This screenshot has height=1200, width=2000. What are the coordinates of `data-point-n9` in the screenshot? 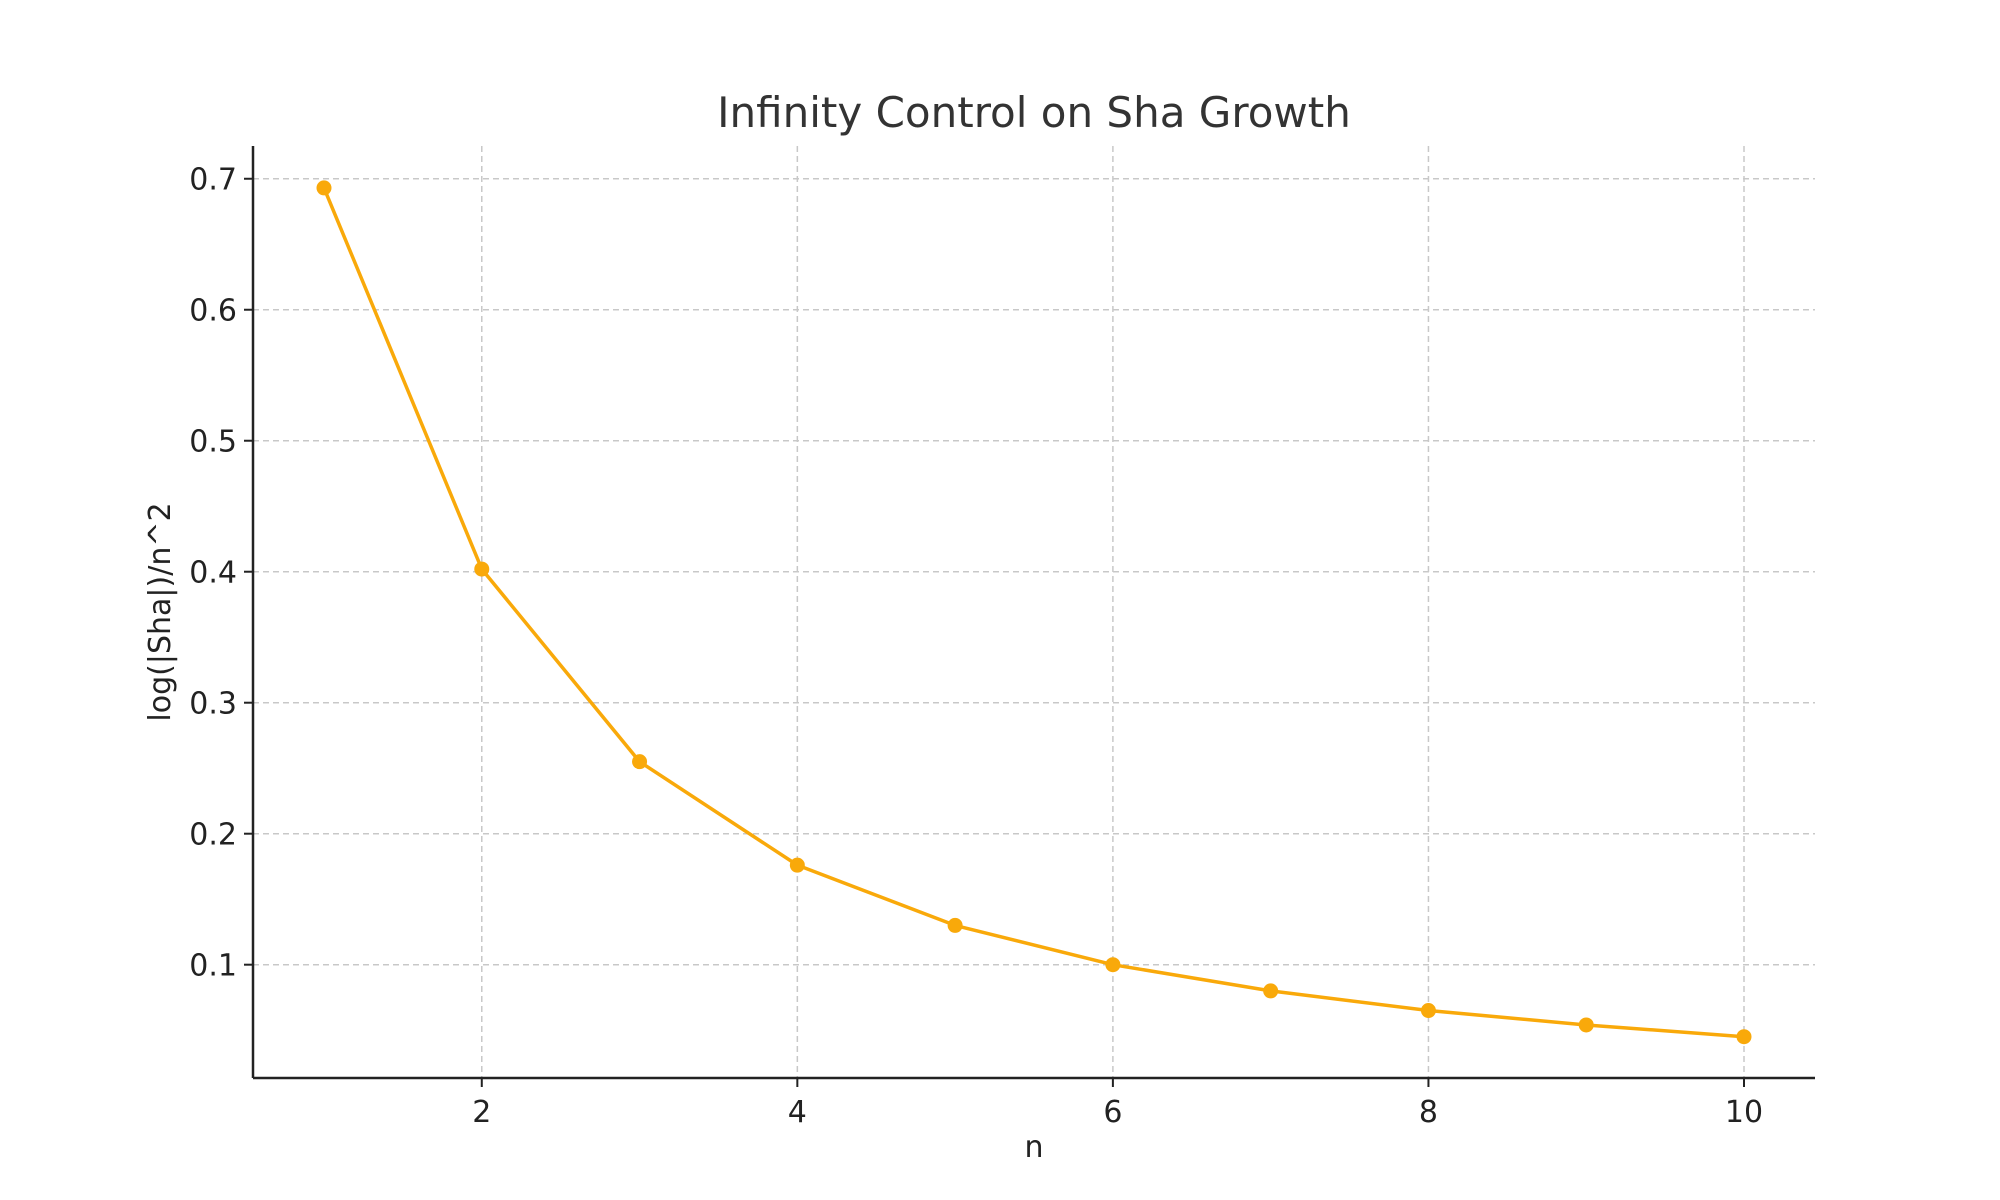 It's located at (1586, 1025).